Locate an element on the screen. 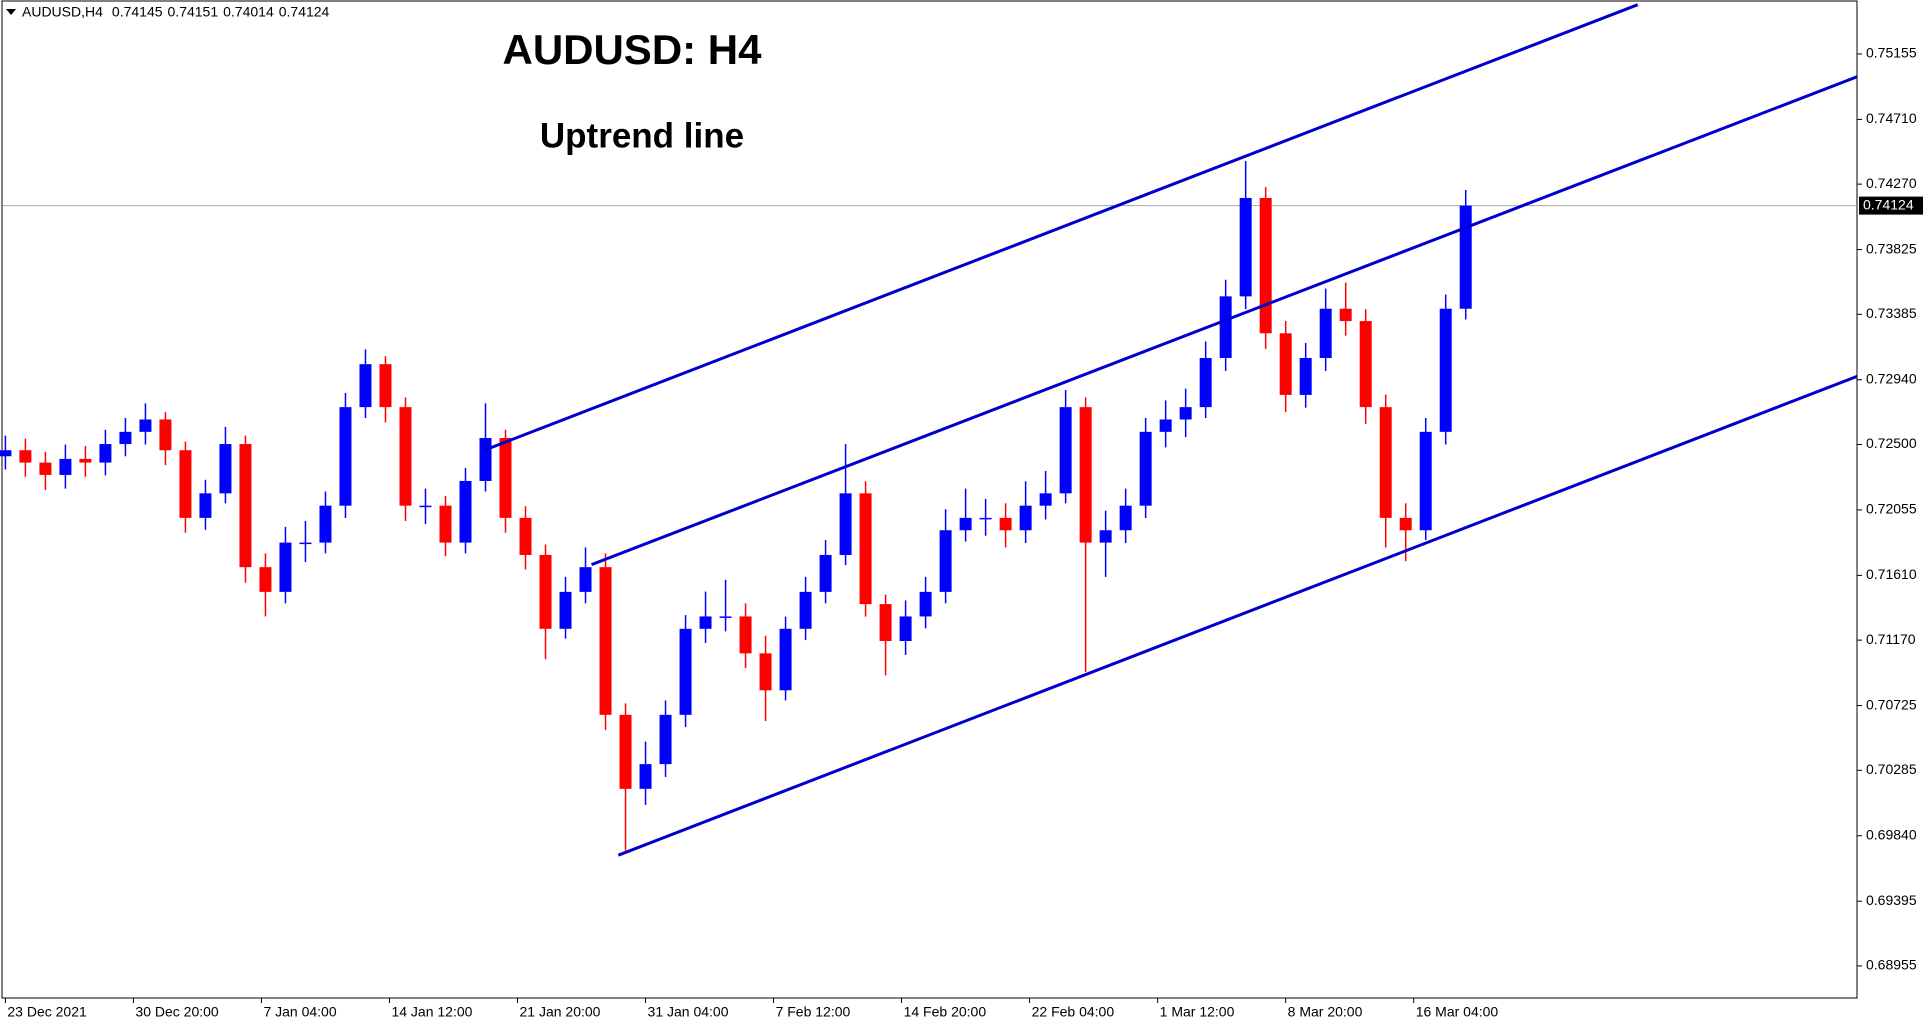  y-tick-label: 0.71170 is located at coordinates (1891, 639).